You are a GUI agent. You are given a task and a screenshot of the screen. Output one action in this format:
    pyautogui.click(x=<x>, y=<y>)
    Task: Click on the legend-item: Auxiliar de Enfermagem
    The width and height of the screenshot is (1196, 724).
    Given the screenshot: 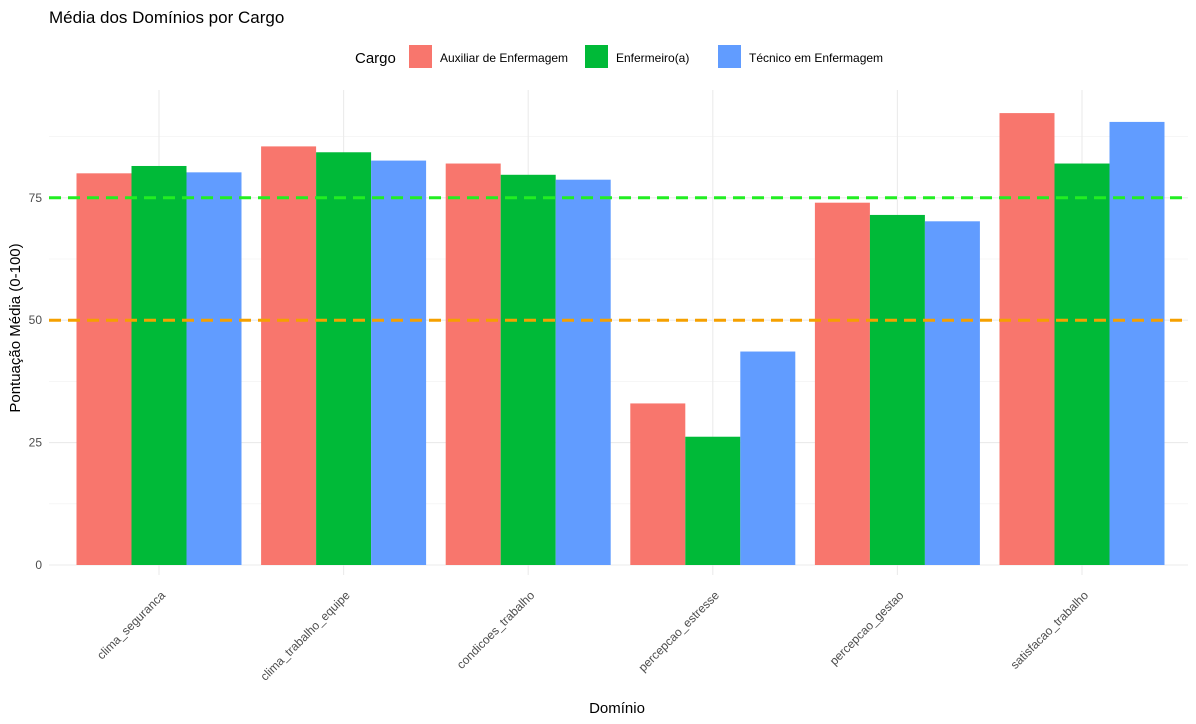 What is the action you would take?
    pyautogui.click(x=488, y=56)
    